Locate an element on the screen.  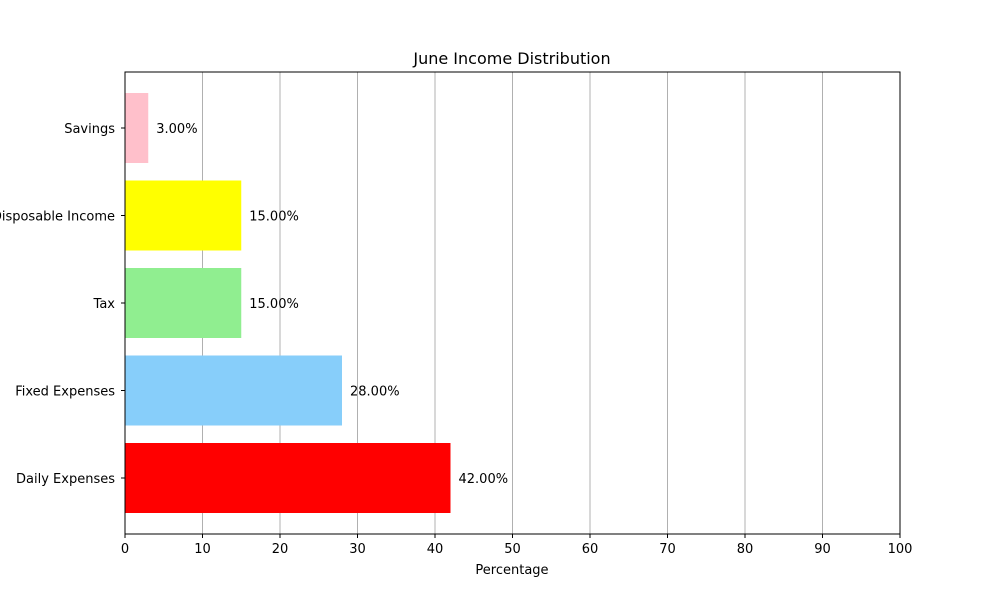
y-tick-label: Fixed Expenses is located at coordinates (65, 392).